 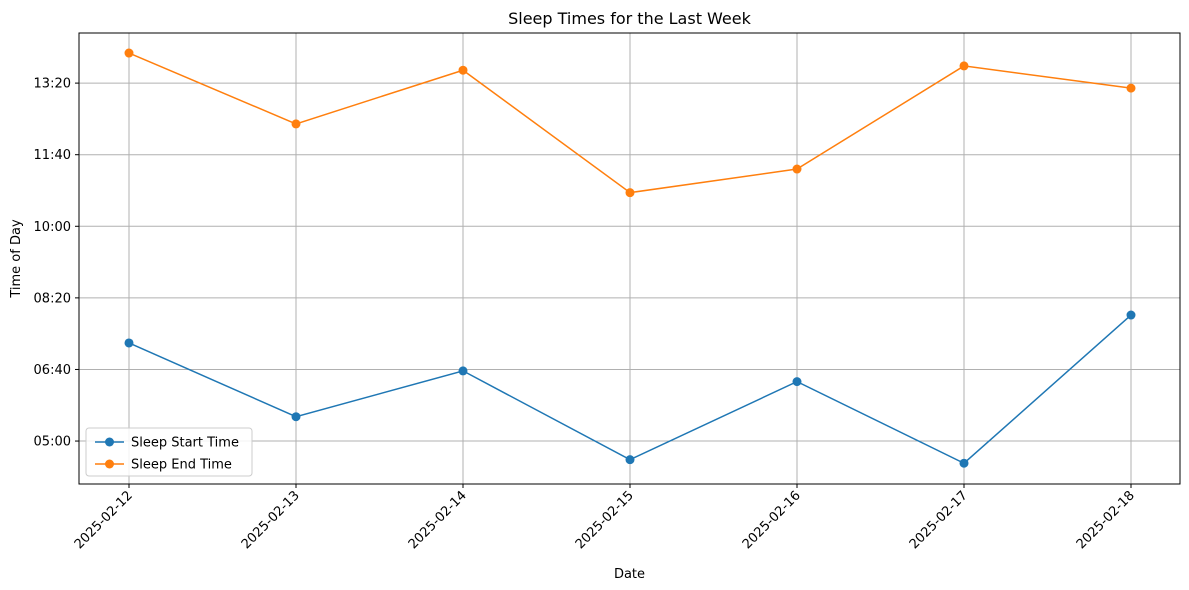 I want to click on y-axis-label: Time of Day, so click(x=16, y=259).